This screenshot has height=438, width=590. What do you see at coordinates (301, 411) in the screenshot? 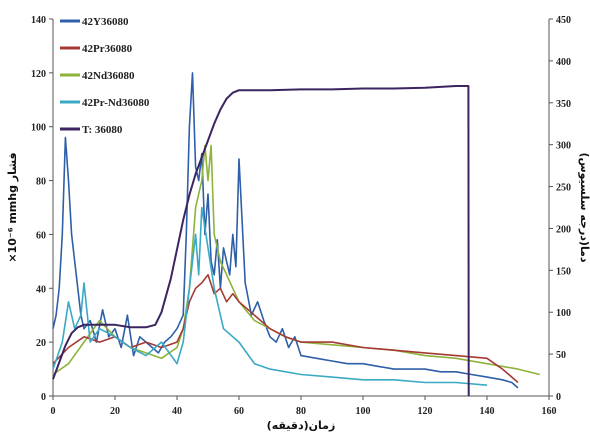
I see `x-tick-label: 80` at bounding box center [301, 411].